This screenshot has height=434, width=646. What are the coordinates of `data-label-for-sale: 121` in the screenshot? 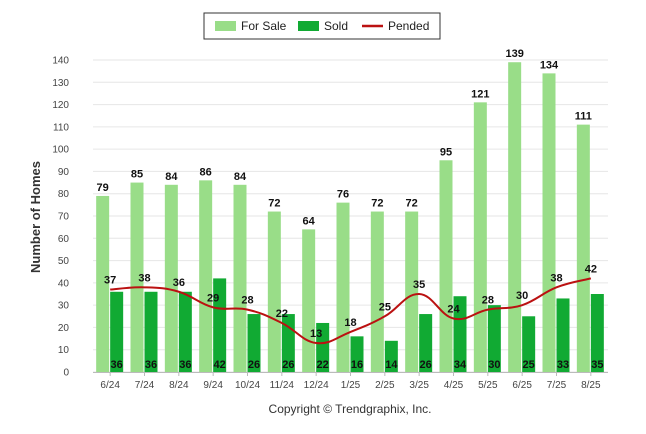 It's located at (480, 94).